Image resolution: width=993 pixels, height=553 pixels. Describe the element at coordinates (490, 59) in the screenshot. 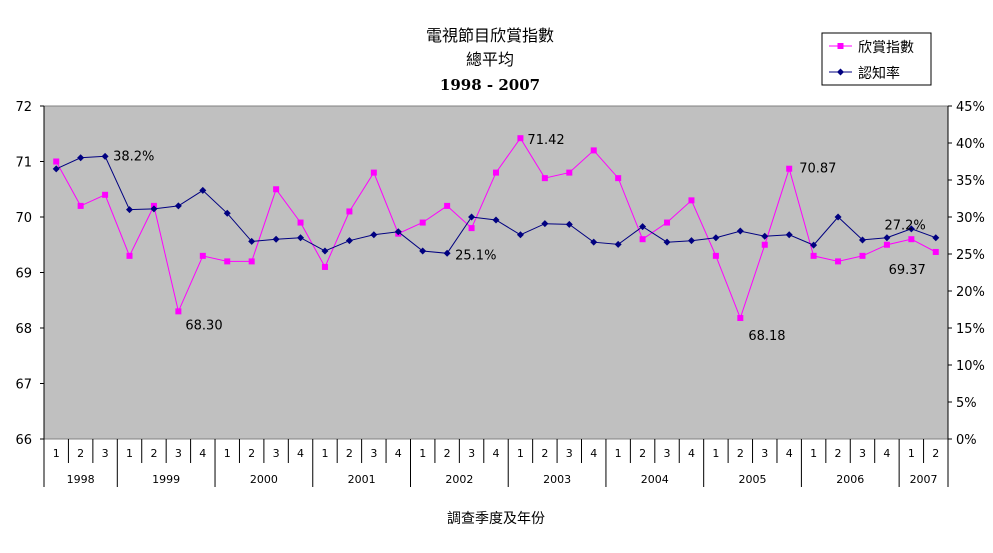

I see `chart-subtitle: 總平均` at that location.